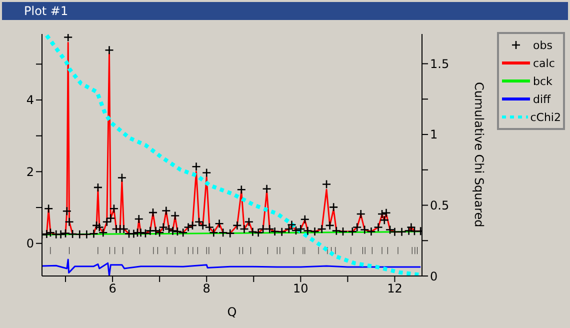 The width and height of the screenshot is (570, 328). Describe the element at coordinates (542, 81) in the screenshot. I see `legend-label: bck` at that location.